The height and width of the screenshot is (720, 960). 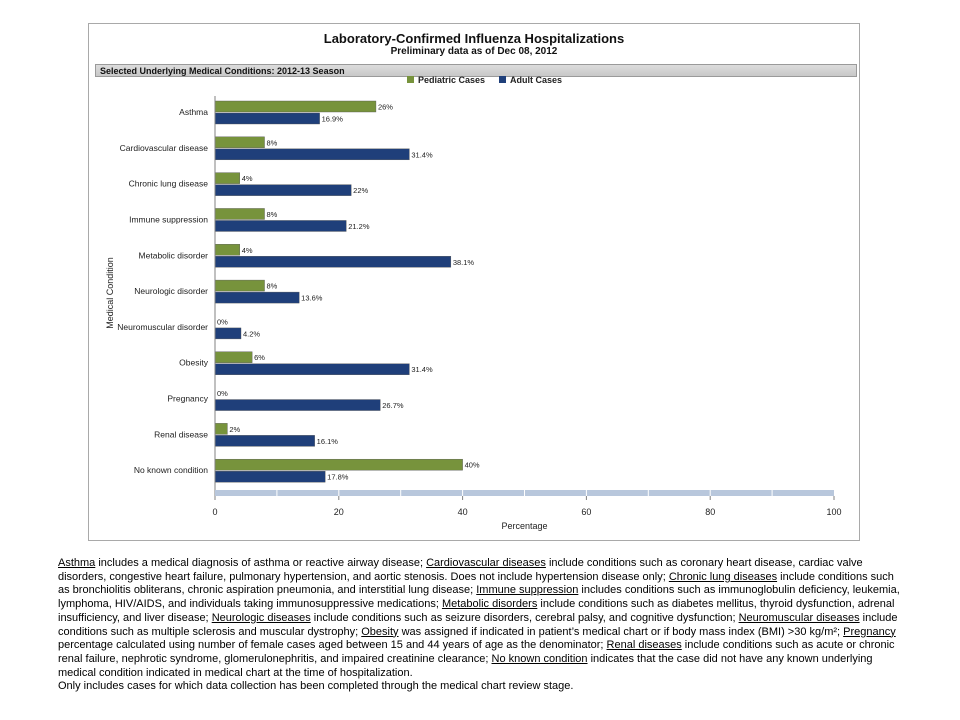 What do you see at coordinates (586, 512) in the screenshot?
I see `x-tick-label: 60` at bounding box center [586, 512].